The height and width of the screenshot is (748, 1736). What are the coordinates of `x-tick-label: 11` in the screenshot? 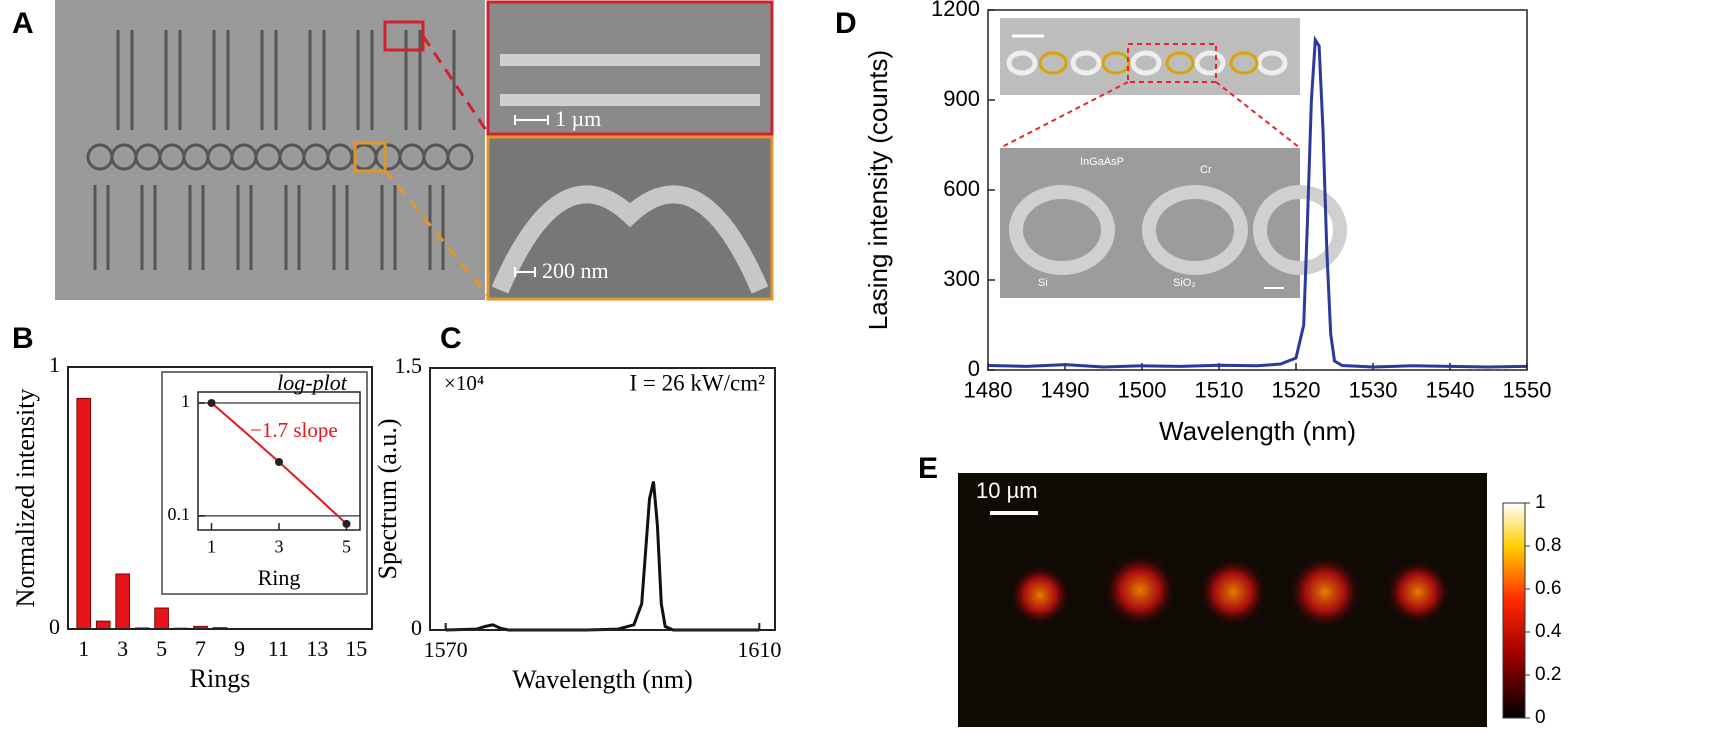 It's located at (278, 648).